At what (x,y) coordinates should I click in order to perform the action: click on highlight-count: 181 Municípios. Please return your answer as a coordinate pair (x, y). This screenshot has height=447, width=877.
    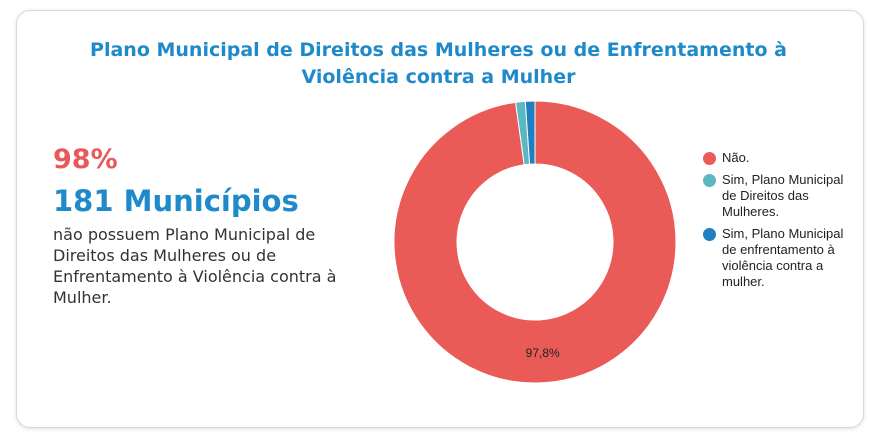
    Looking at the image, I should click on (176, 201).